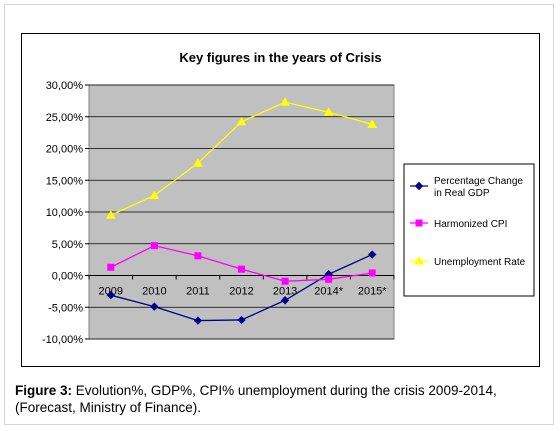  Describe the element at coordinates (62, 340) in the screenshot. I see `y-tick-label: -10,00%` at that location.